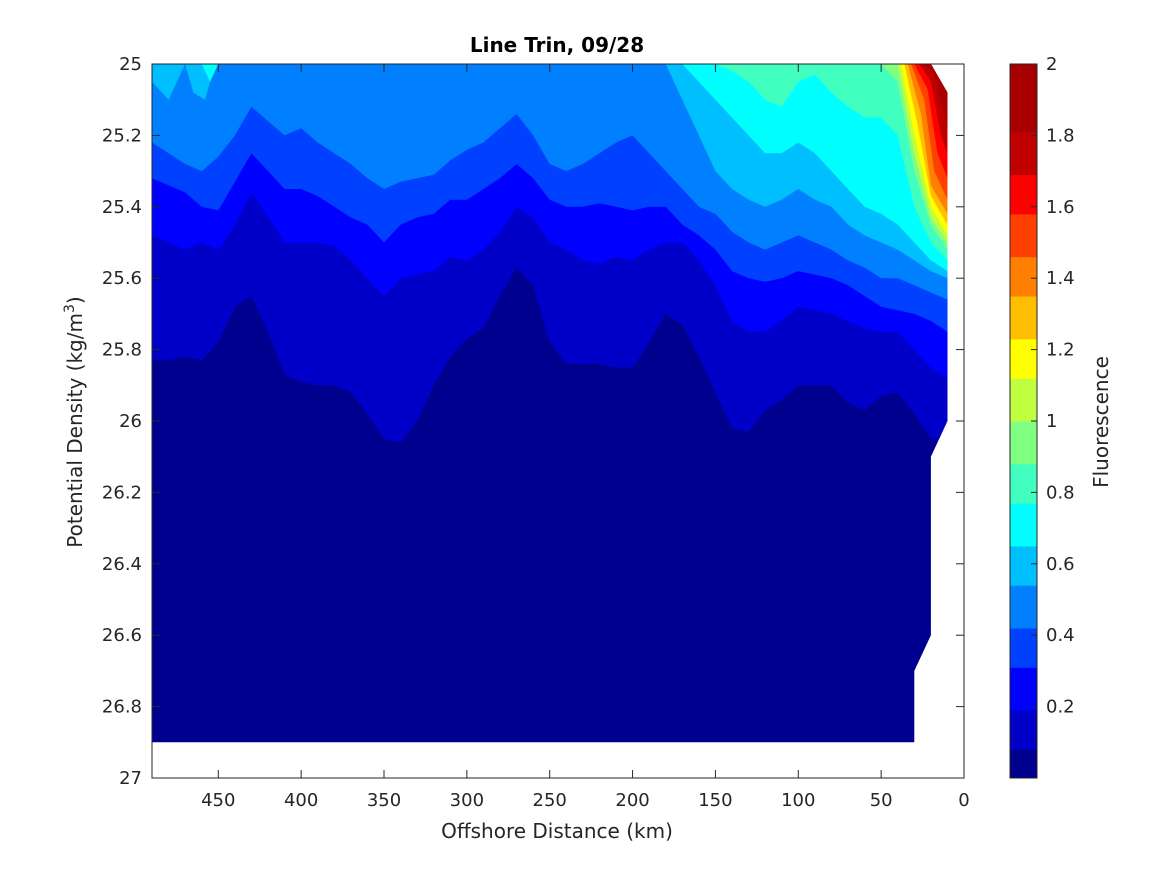 The image size is (1167, 875). I want to click on chart-title: Line Trin, 09/28, so click(557, 45).